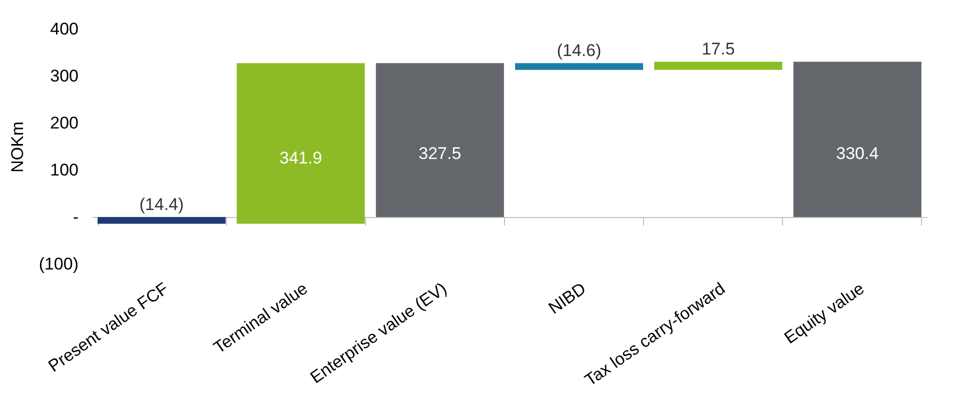 The height and width of the screenshot is (400, 973). I want to click on data-label: 341.9, so click(300, 158).